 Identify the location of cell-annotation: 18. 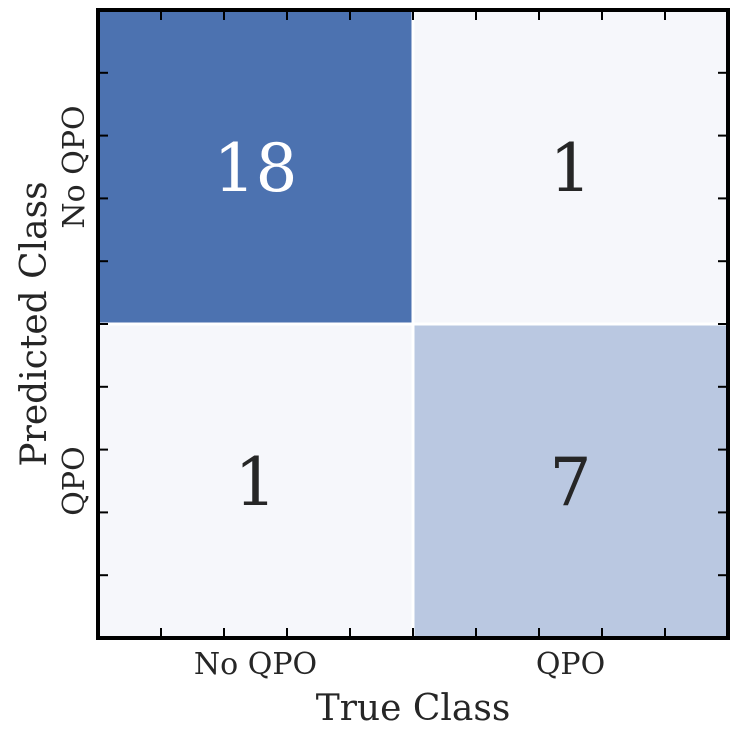
(256, 168).